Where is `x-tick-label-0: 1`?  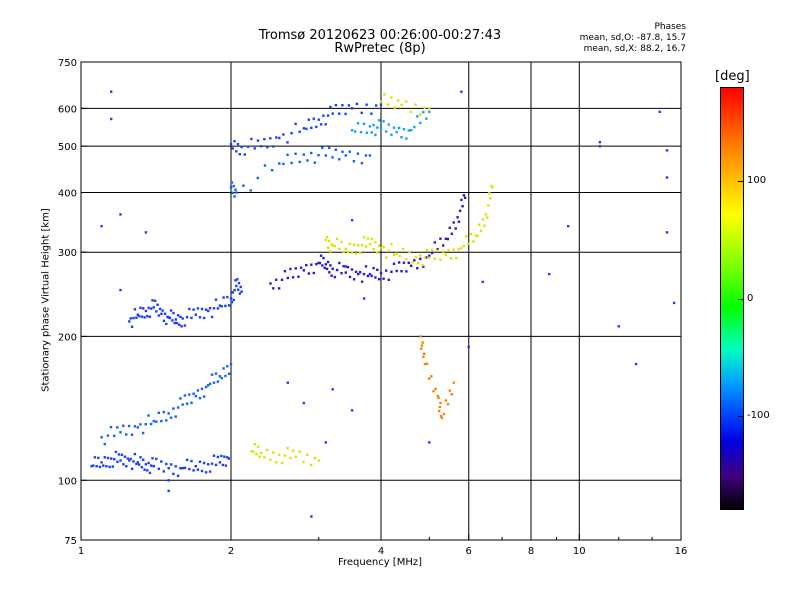
x-tick-label-0: 1 is located at coordinates (81, 551).